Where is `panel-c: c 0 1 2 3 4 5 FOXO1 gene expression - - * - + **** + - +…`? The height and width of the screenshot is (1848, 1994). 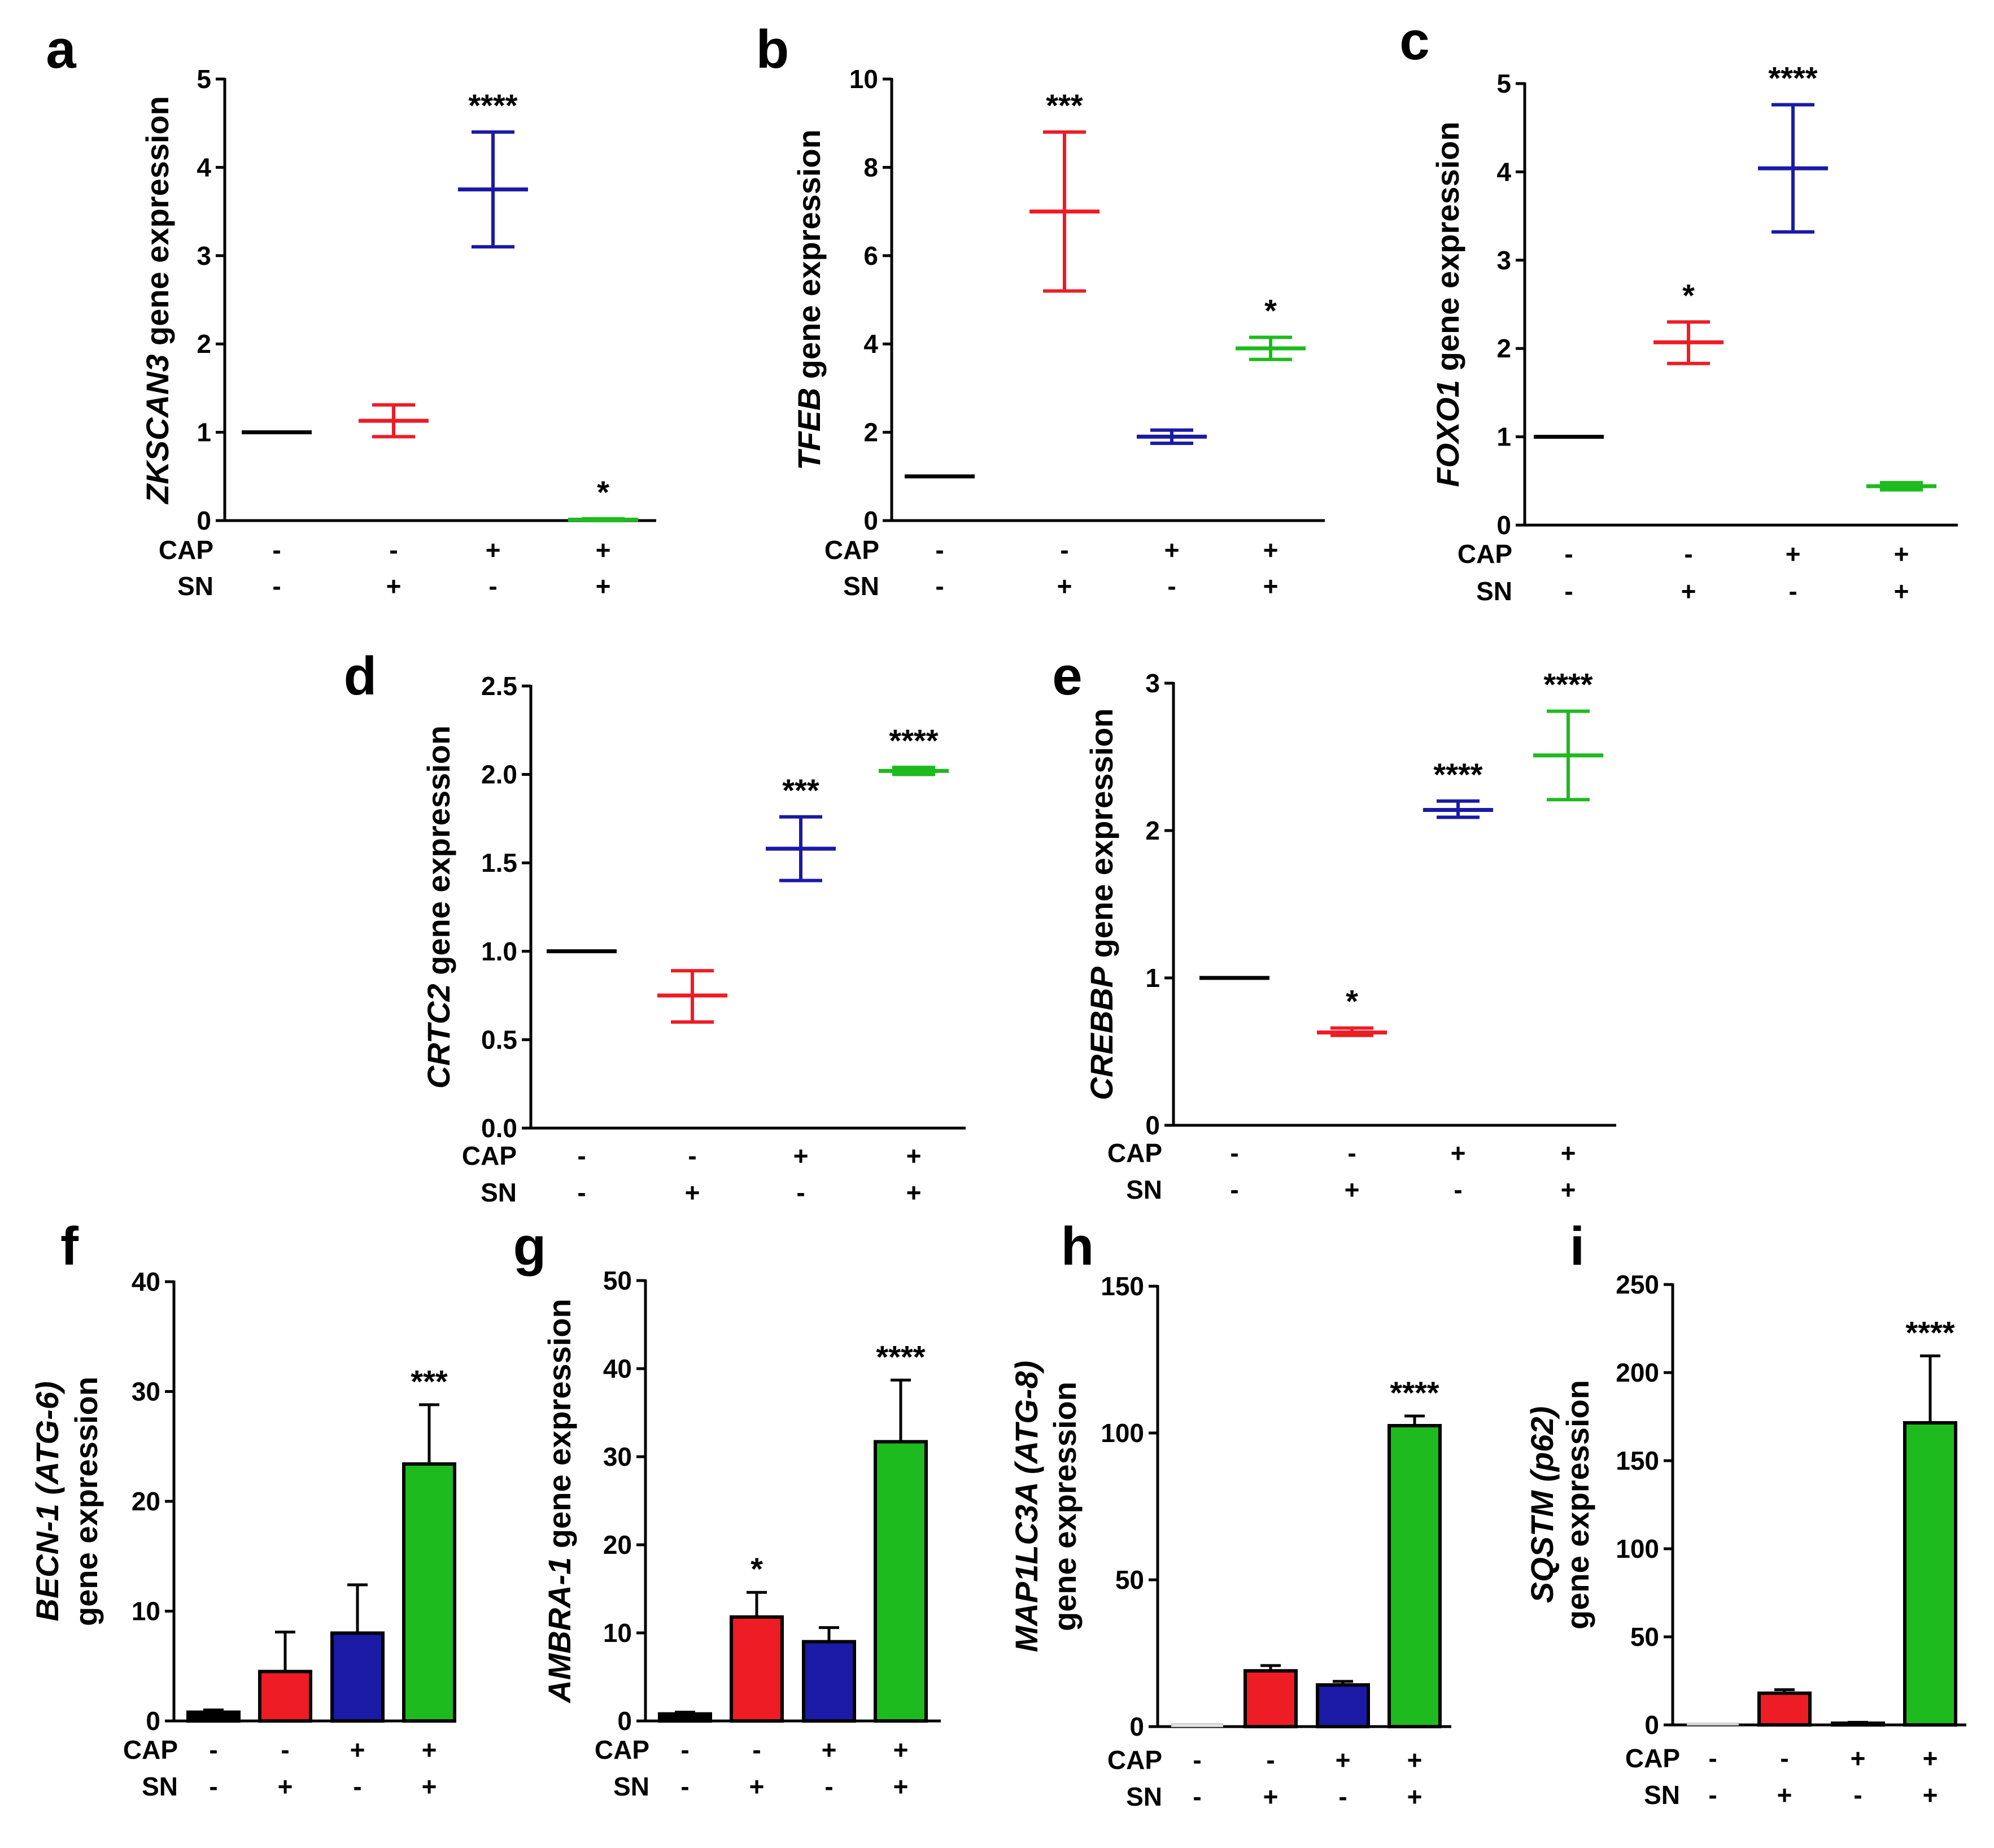
panel-c: c 0 1 2 3 4 5 FOXO1 gene expression - - * - + **** + - +… is located at coordinates (1678, 308).